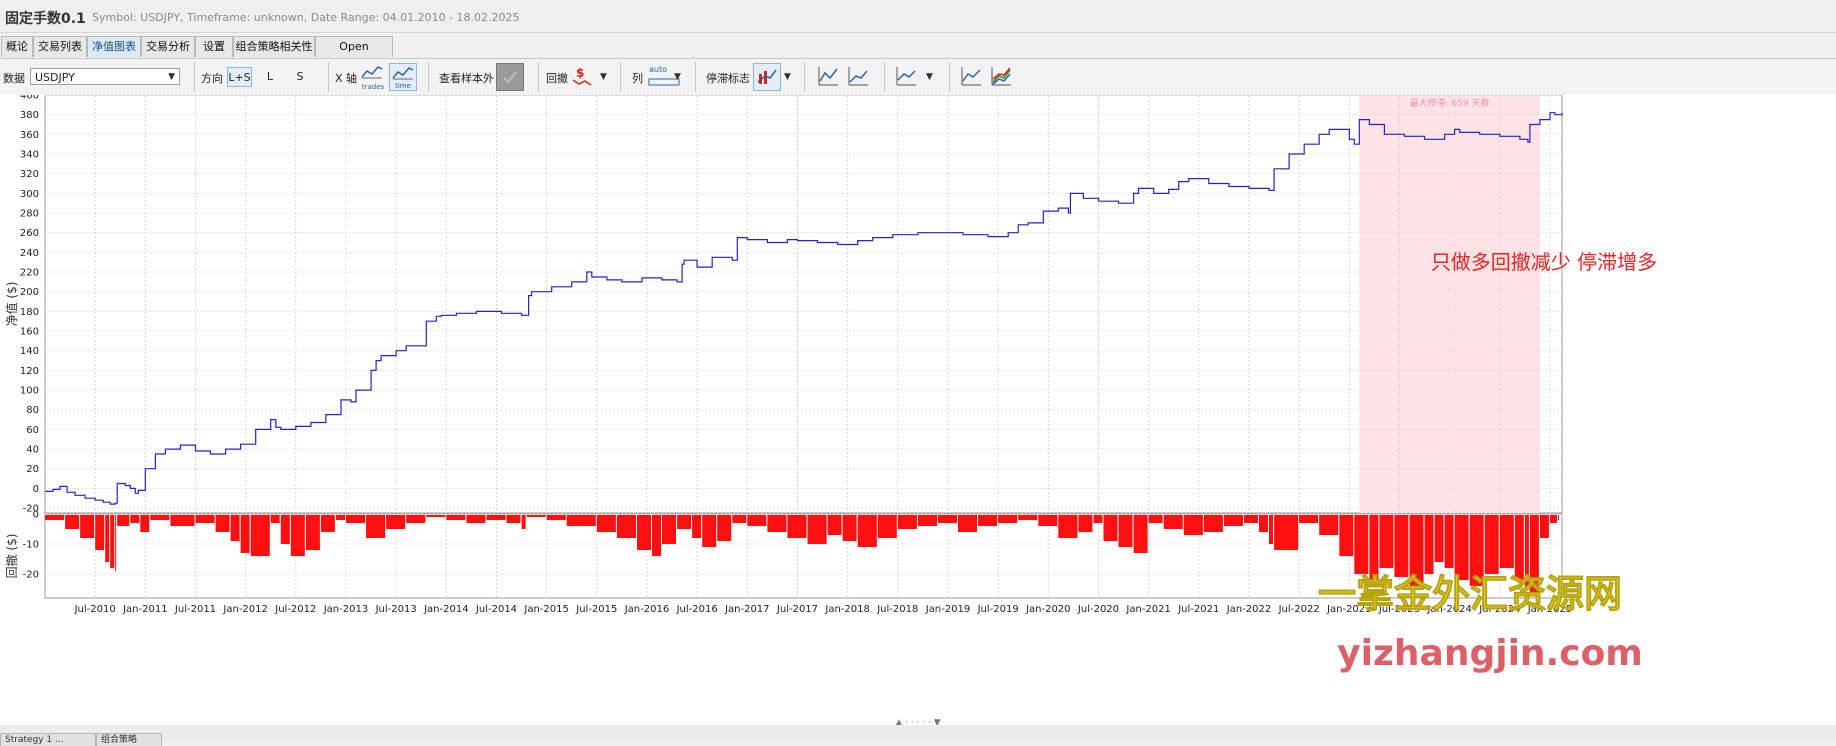  I want to click on tab-open-balances: Open balances, so click(354, 54).